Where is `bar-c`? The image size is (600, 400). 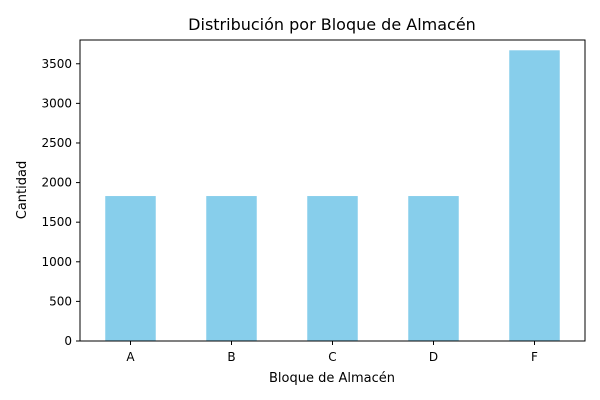 bar-c is located at coordinates (332, 268).